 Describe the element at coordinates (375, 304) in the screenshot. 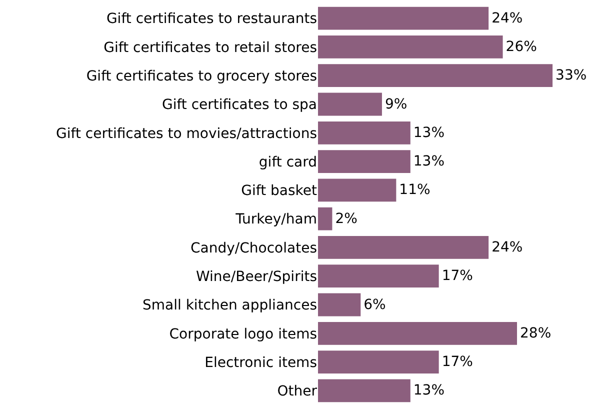

I see `data-label: 6%` at that location.